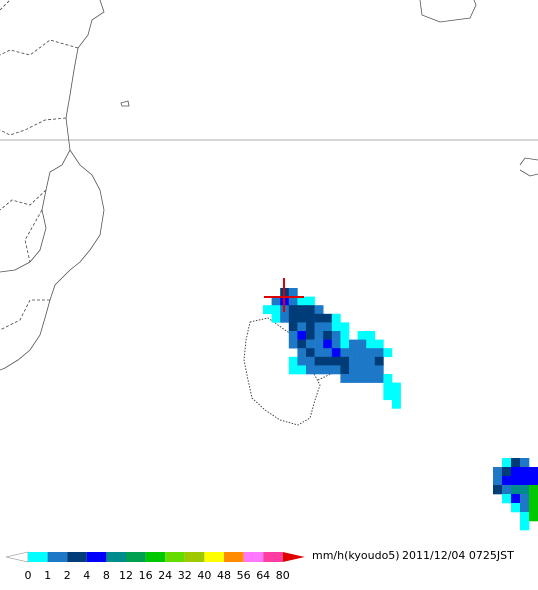 The image size is (538, 590). I want to click on legend-under, so click(17, 557).